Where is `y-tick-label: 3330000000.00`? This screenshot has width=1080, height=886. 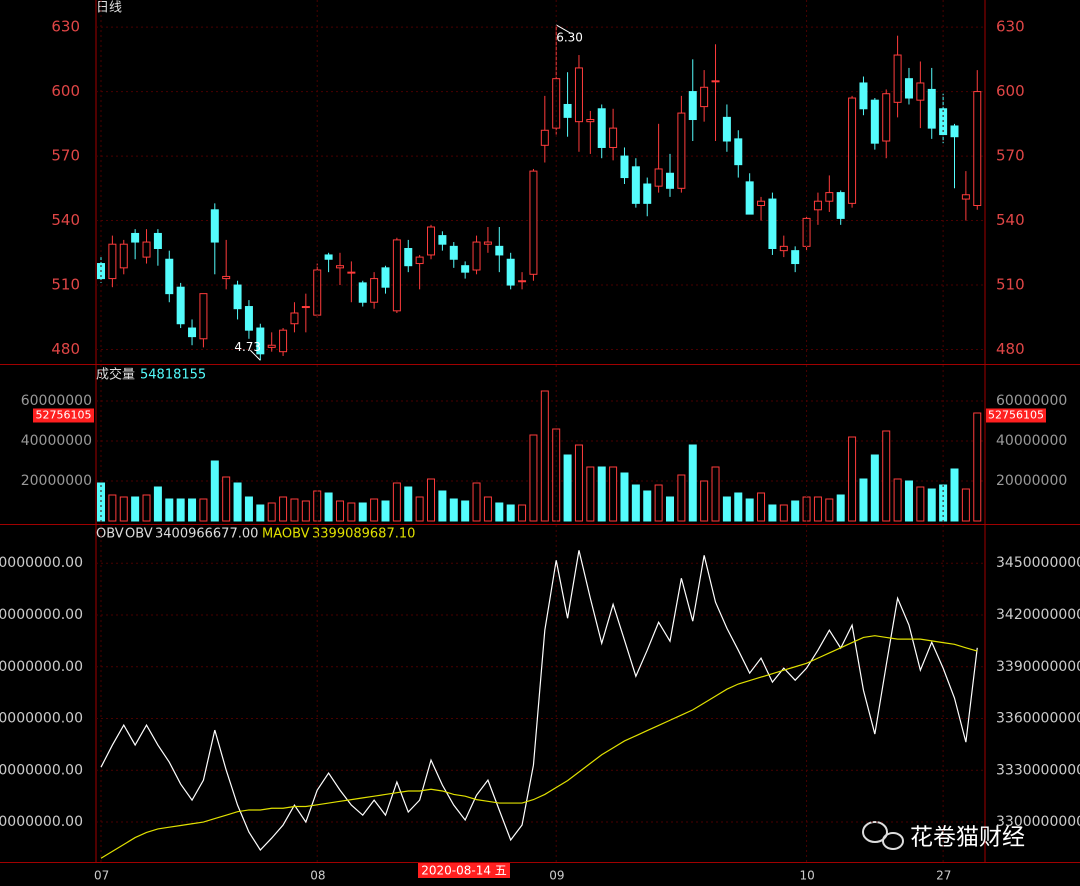
y-tick-label: 3330000000.00 is located at coordinates (41, 770).